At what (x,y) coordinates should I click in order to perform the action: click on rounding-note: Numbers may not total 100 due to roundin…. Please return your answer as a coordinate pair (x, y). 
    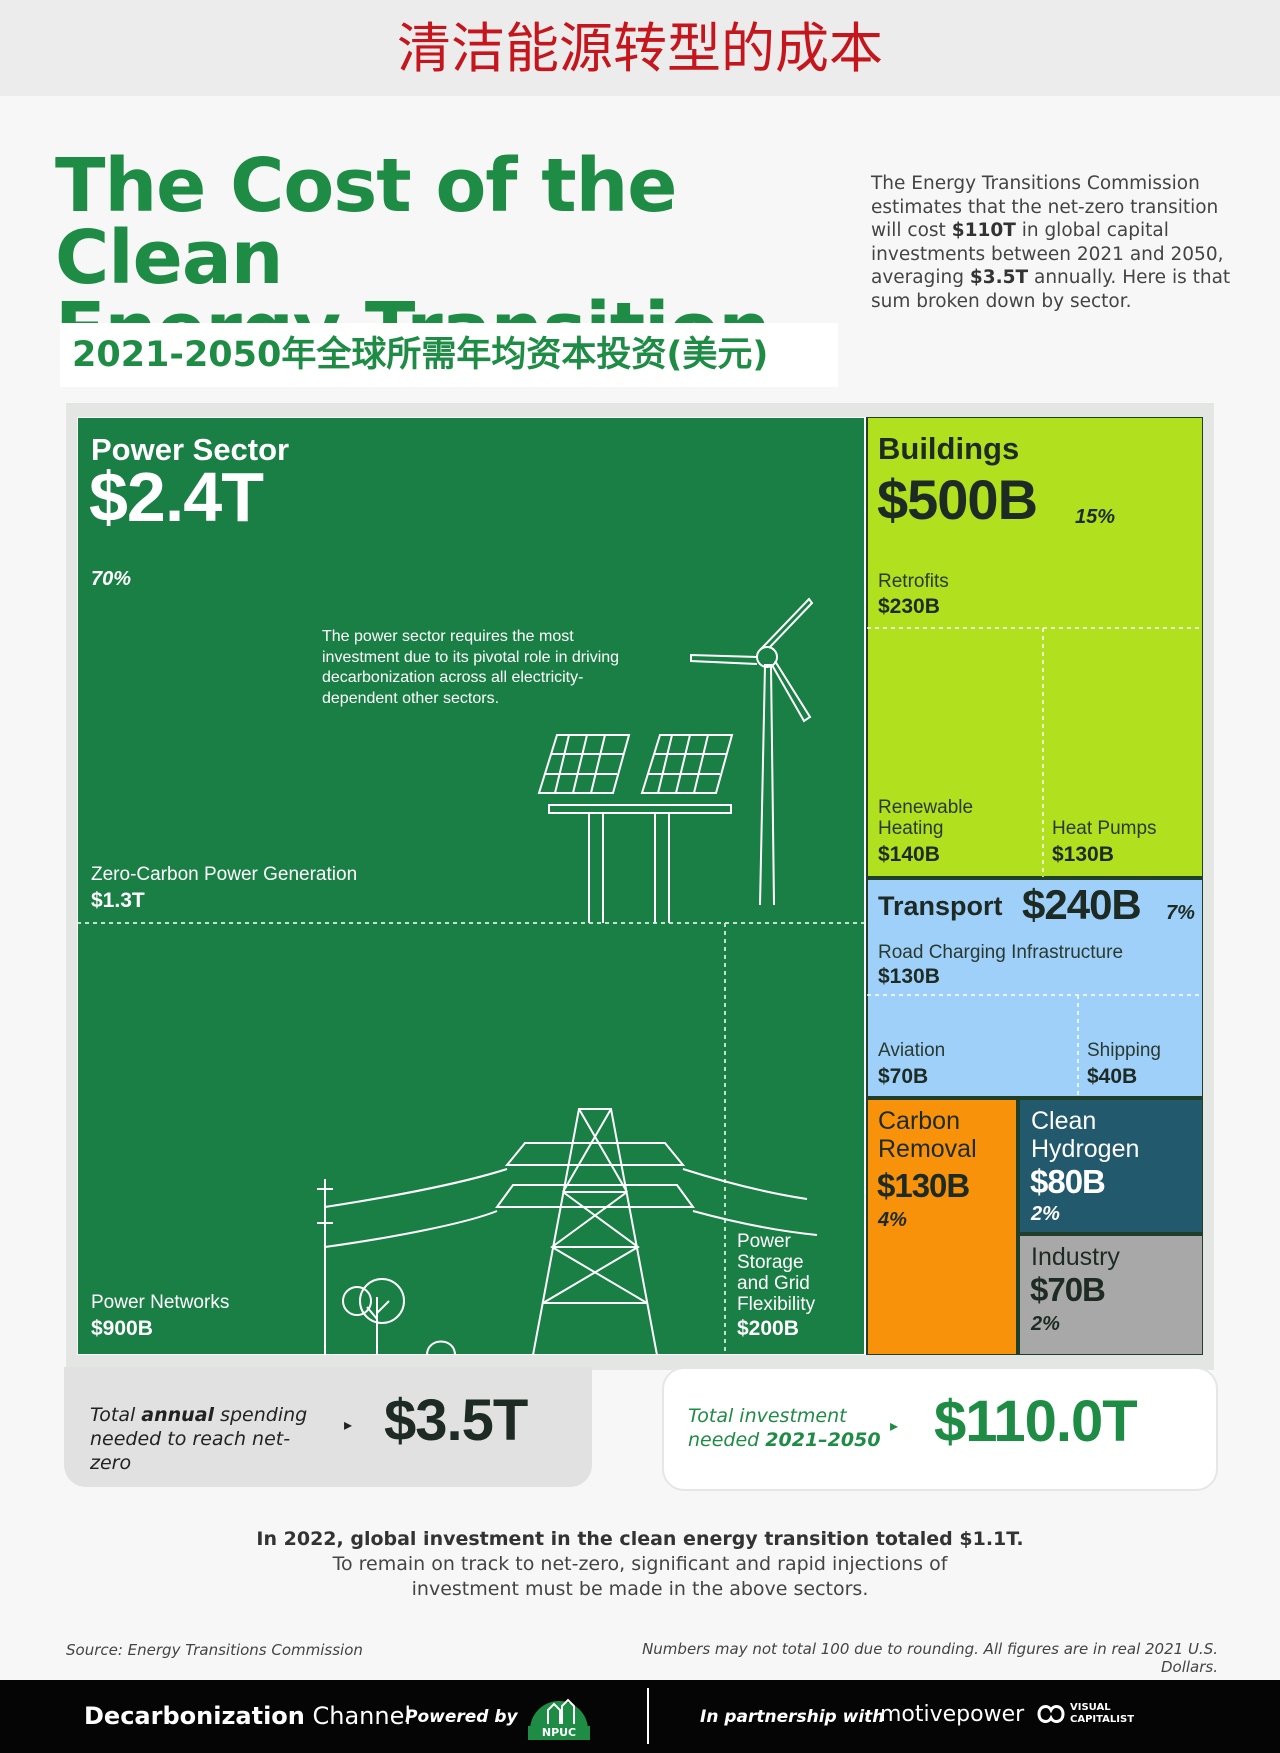
    Looking at the image, I should click on (930, 1658).